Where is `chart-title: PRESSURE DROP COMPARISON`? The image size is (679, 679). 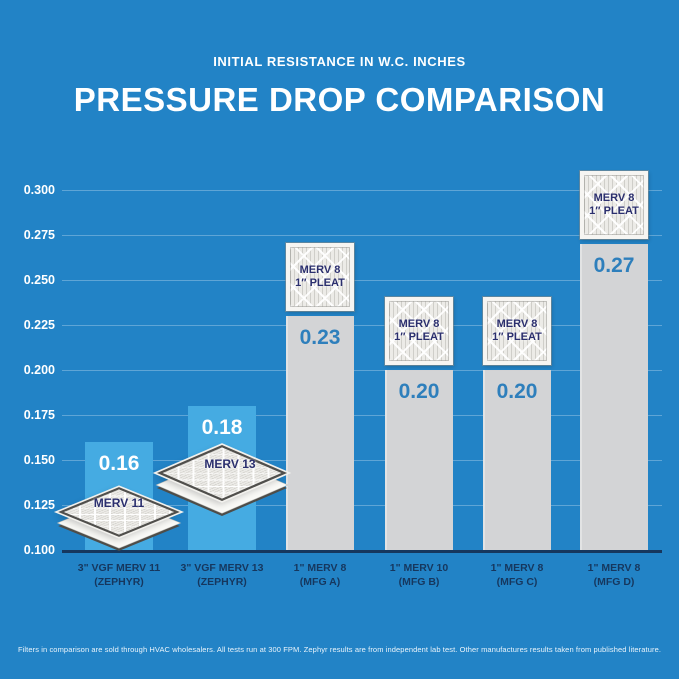 chart-title: PRESSURE DROP COMPARISON is located at coordinates (339, 99).